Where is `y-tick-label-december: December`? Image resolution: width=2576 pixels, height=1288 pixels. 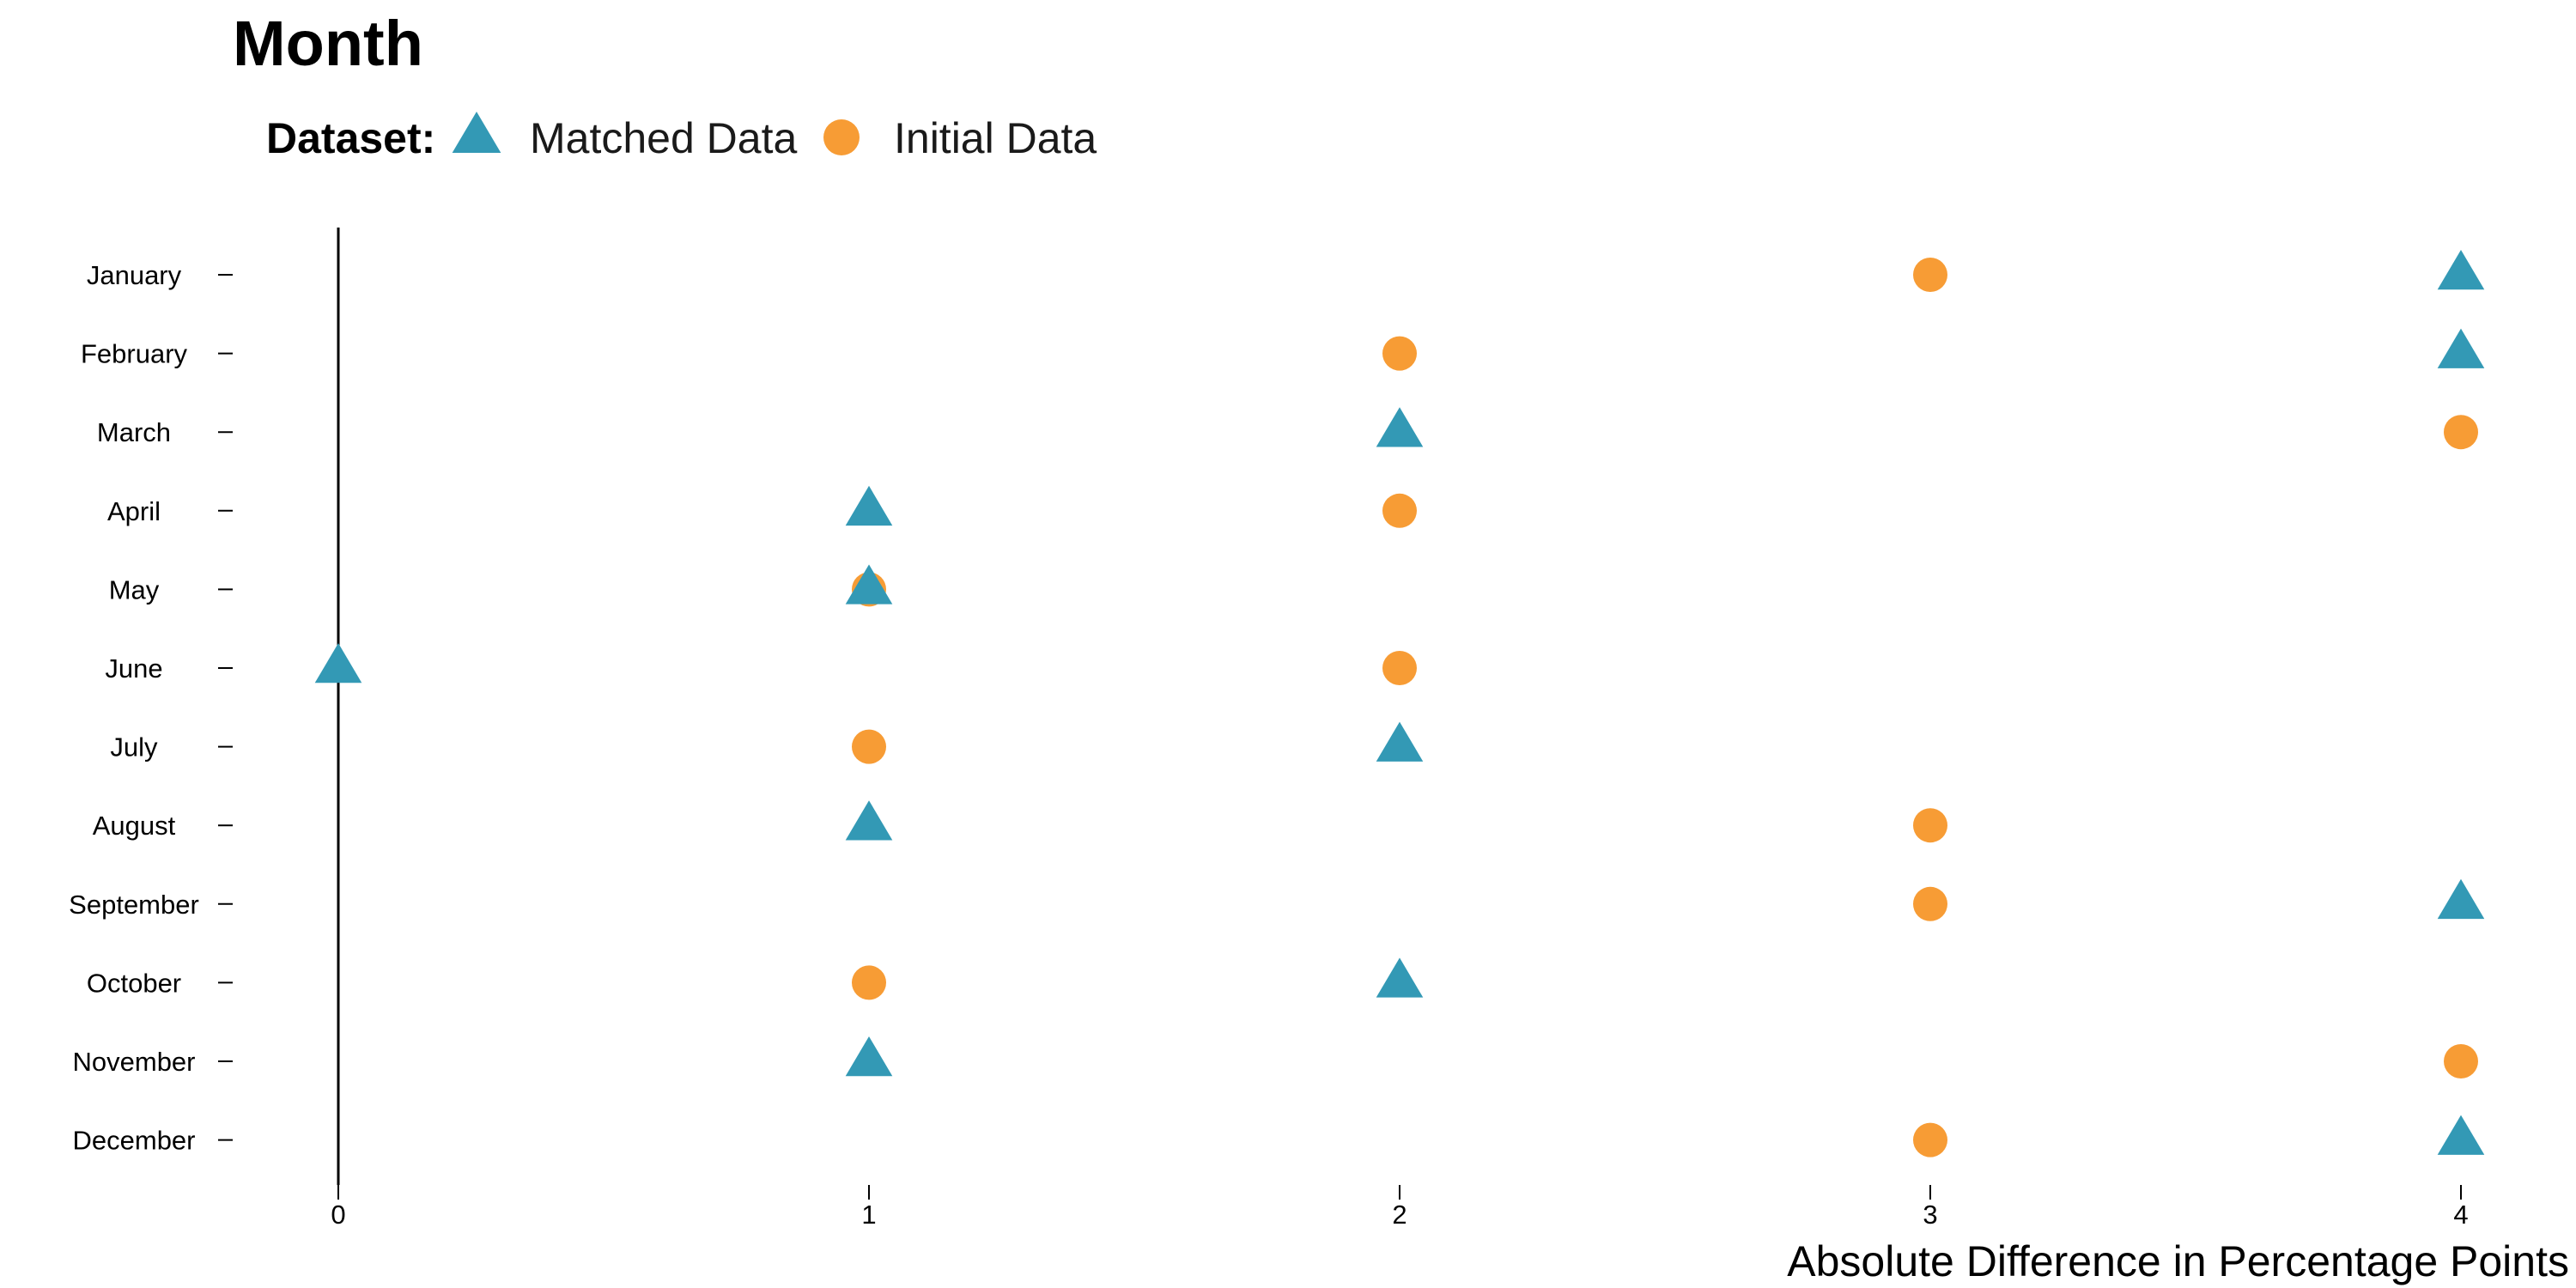
y-tick-label-december: December is located at coordinates (134, 1141).